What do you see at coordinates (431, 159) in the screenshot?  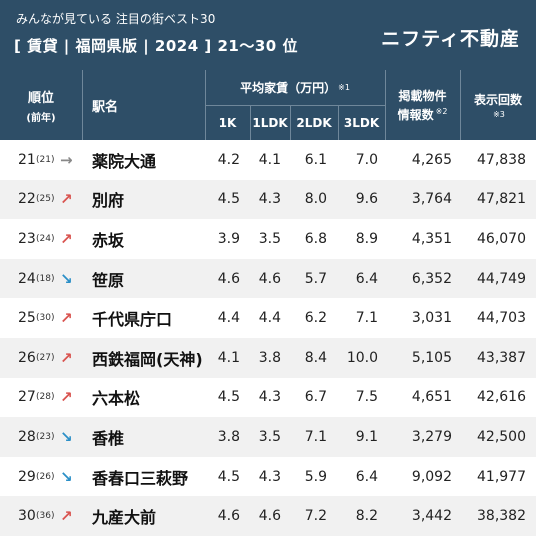 I see `value-listings: 4,265` at bounding box center [431, 159].